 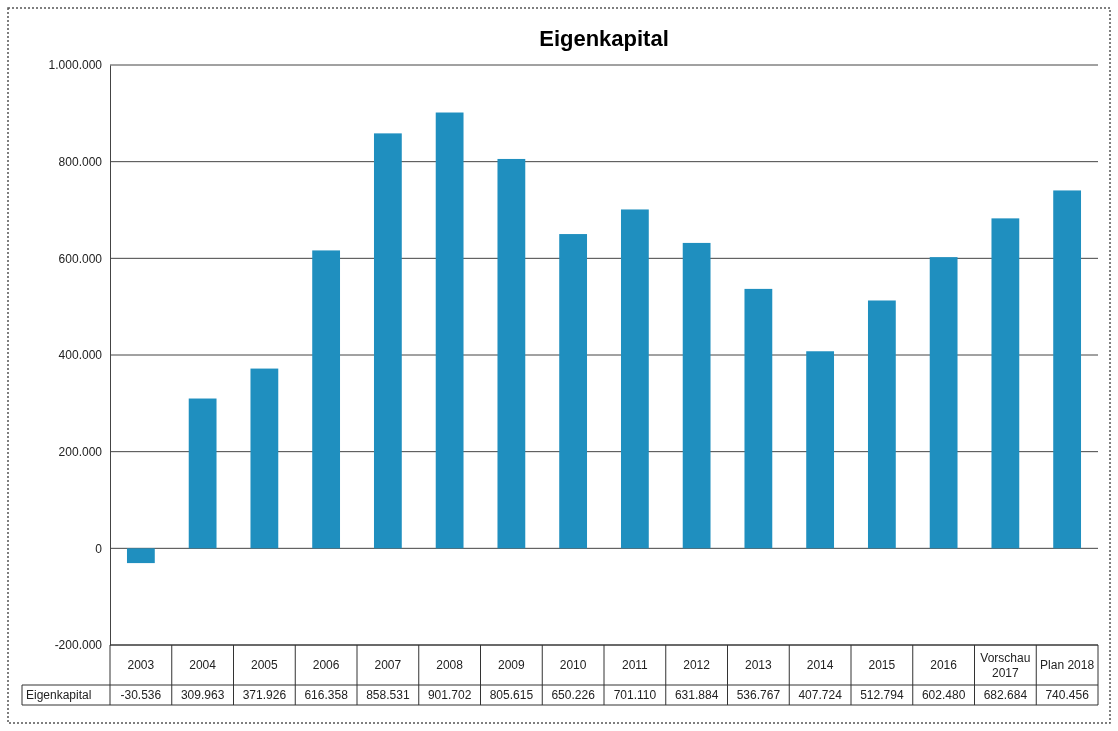 I want to click on data-label: 371.926, so click(x=264, y=695).